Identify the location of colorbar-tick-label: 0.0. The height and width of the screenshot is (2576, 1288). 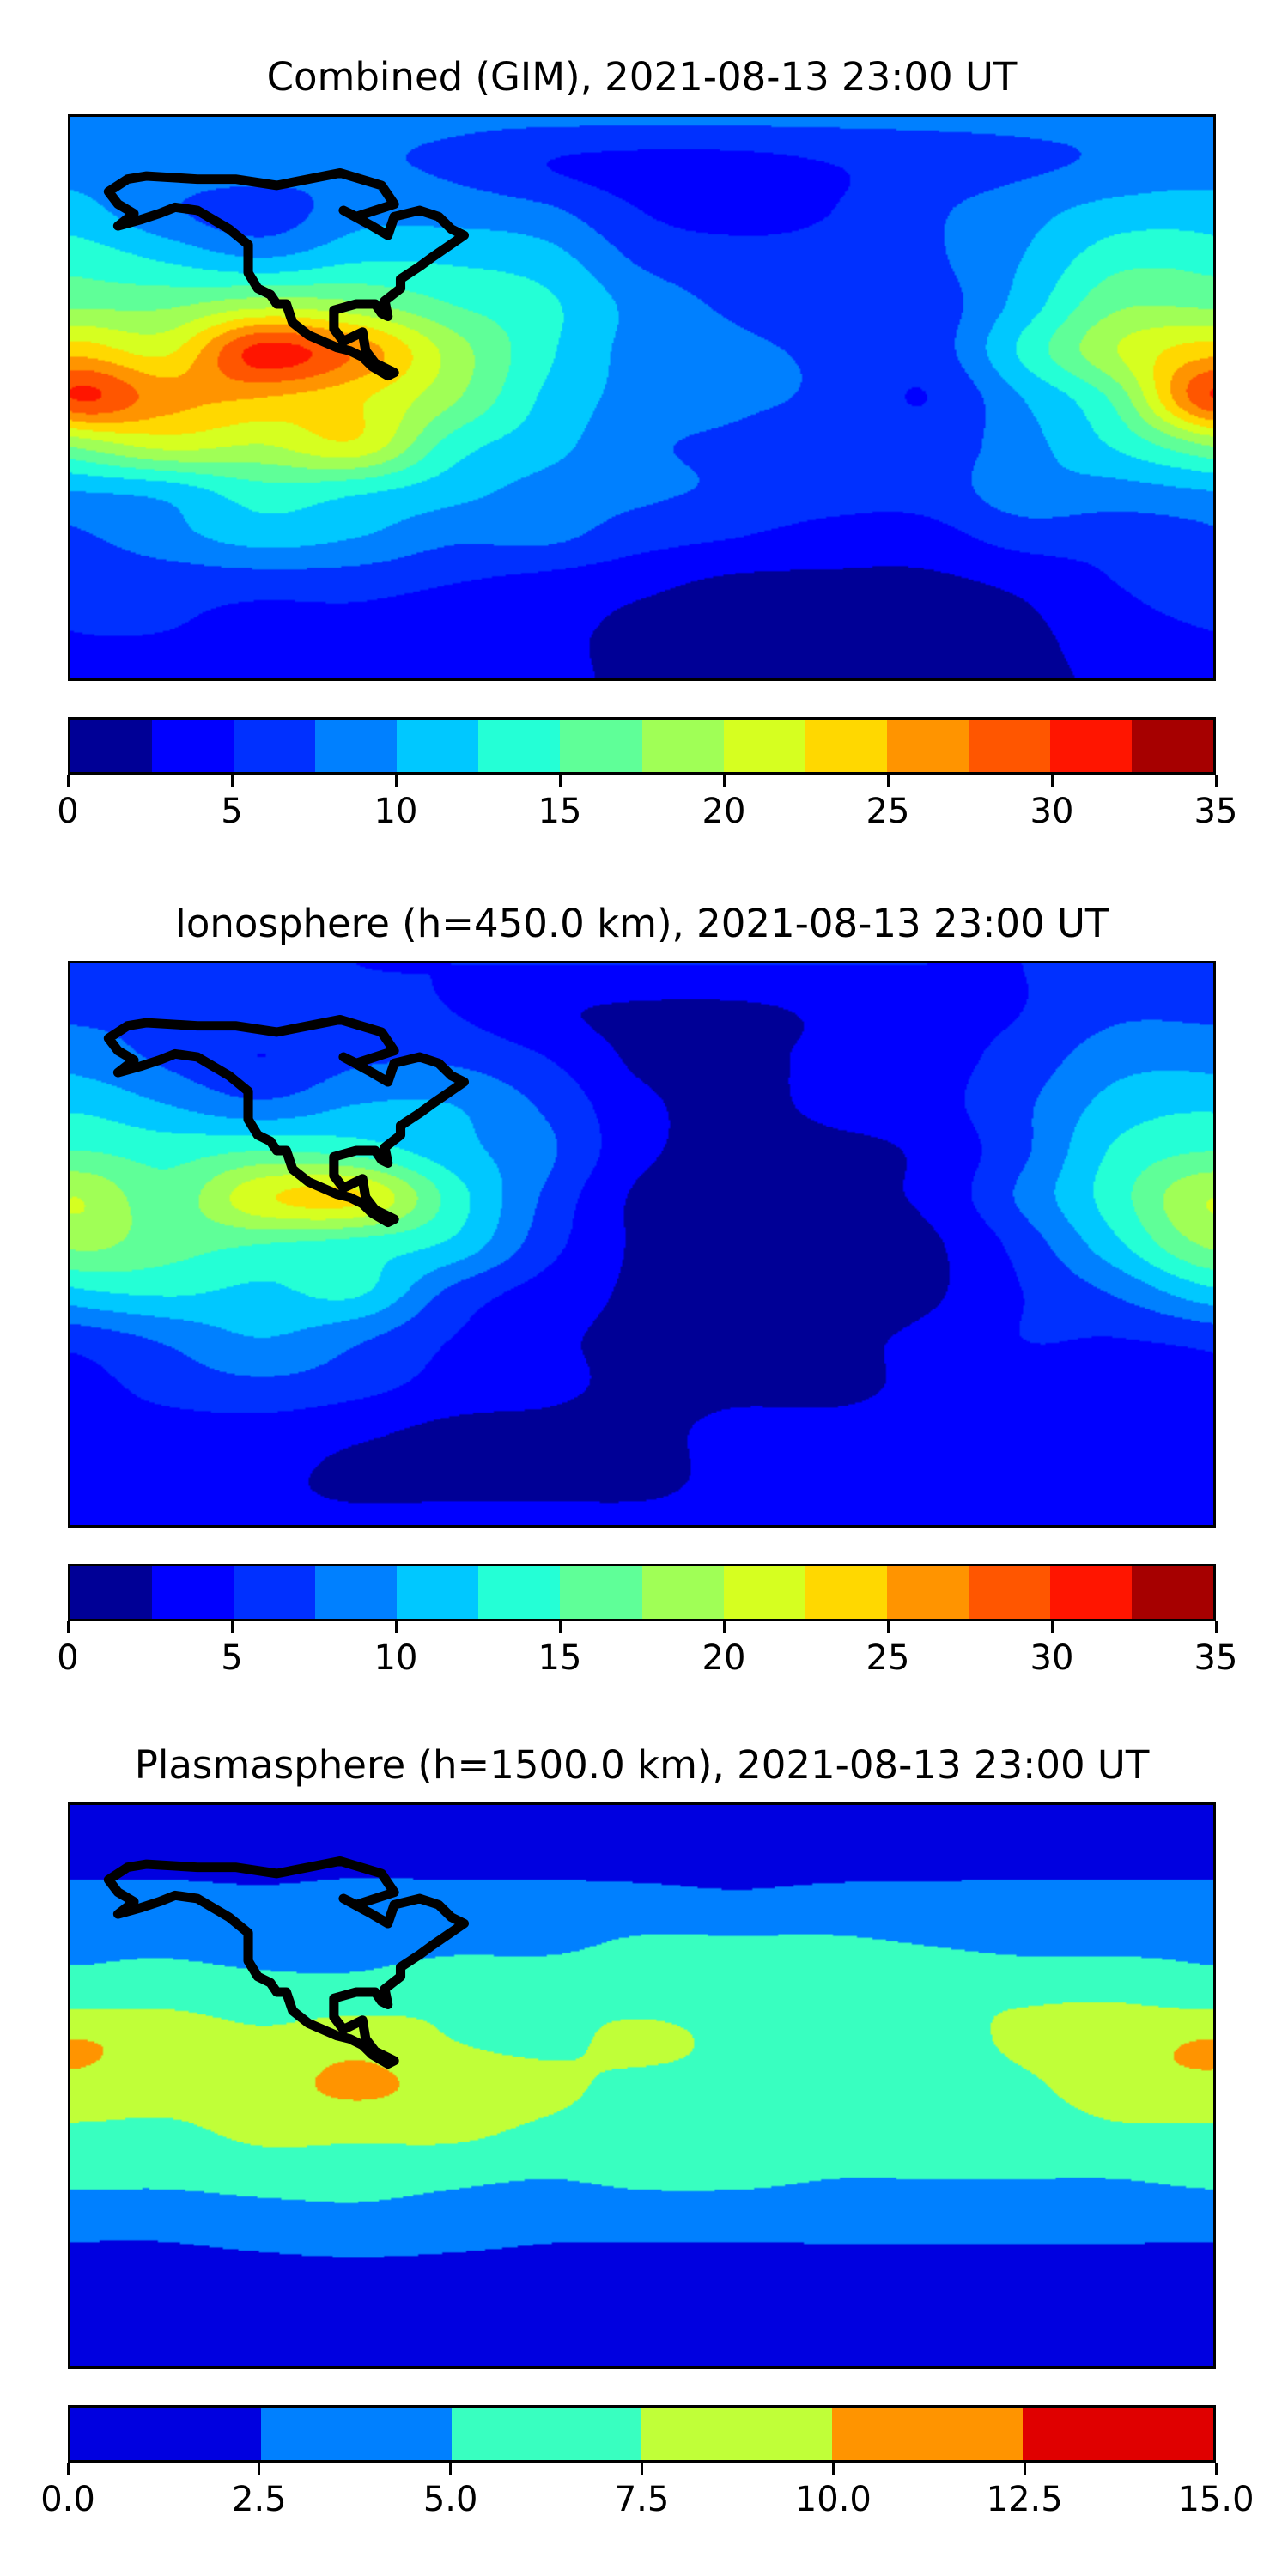
(67, 2500).